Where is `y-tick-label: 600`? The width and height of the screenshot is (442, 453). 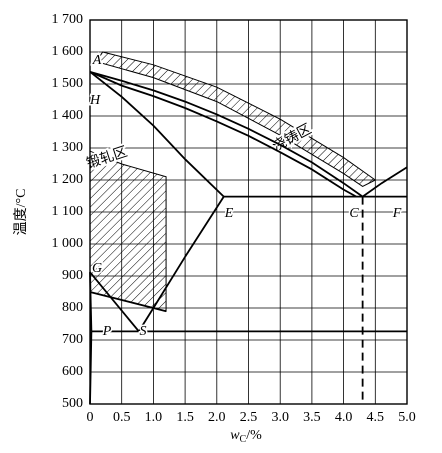 y-tick-label: 600 is located at coordinates (72, 371).